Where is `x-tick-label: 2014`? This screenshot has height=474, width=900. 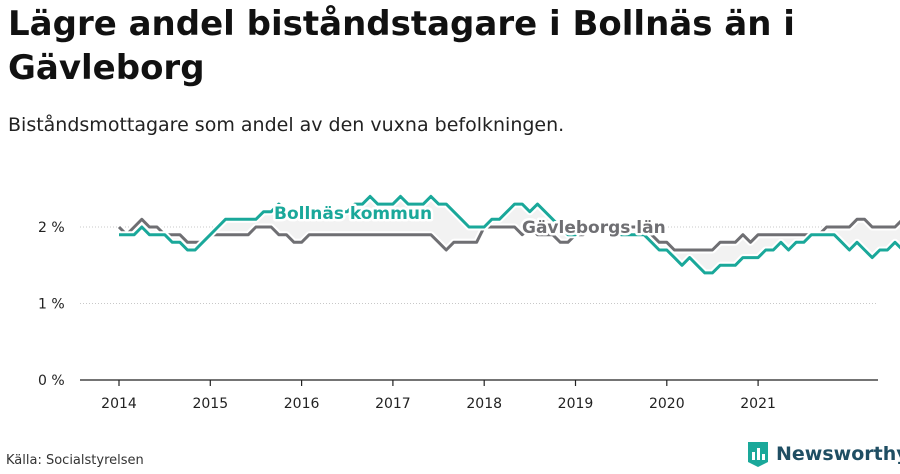
x-tick-label: 2014 is located at coordinates (119, 404).